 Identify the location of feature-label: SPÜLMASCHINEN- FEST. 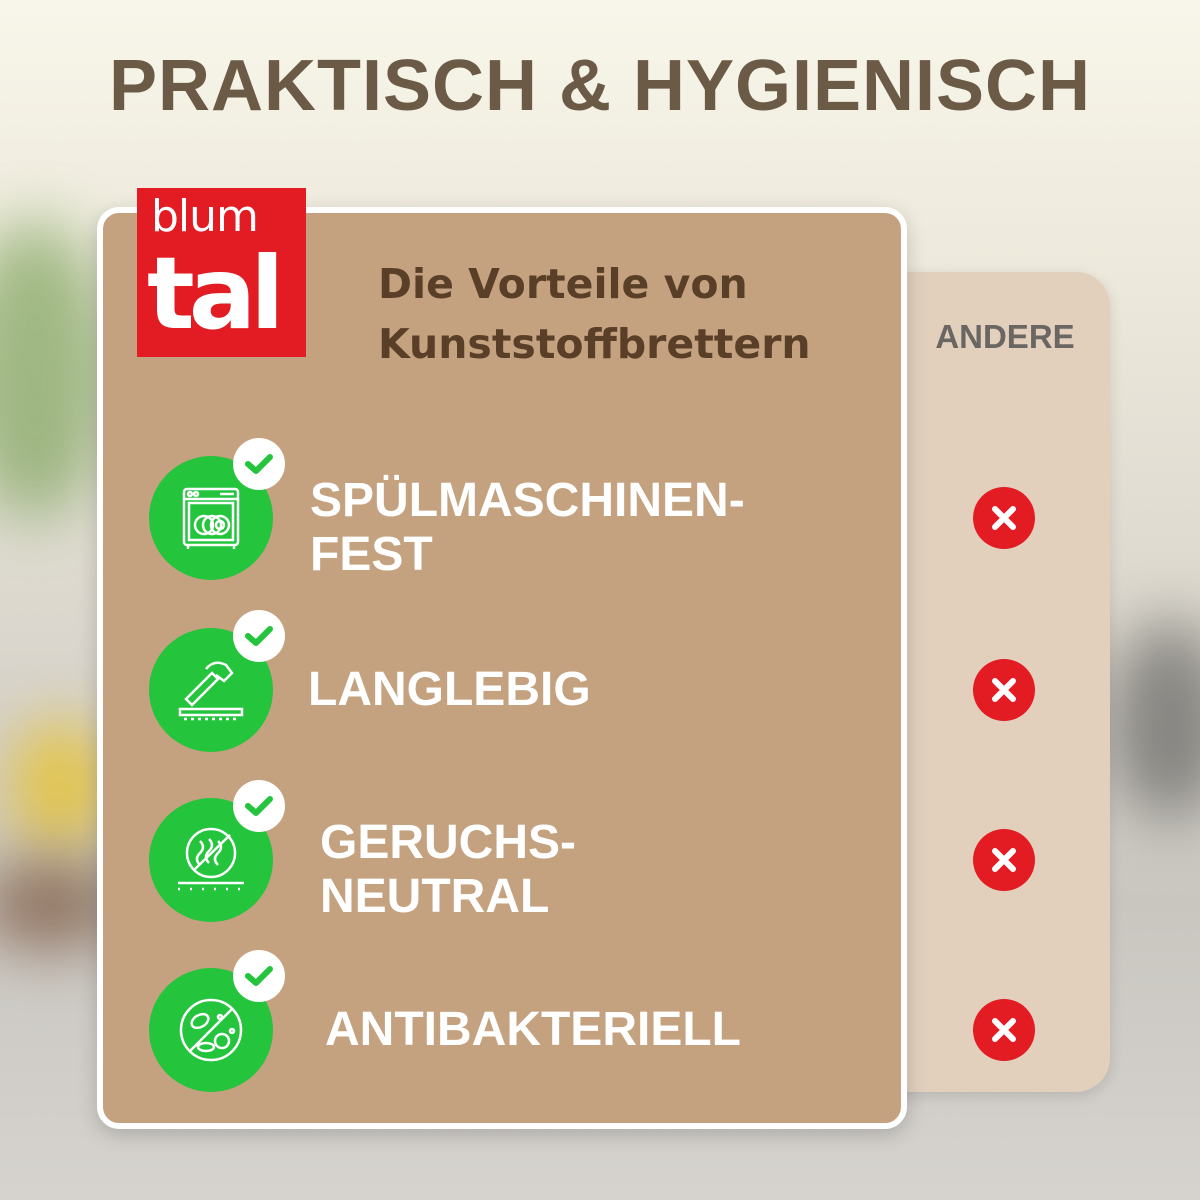
(527, 528).